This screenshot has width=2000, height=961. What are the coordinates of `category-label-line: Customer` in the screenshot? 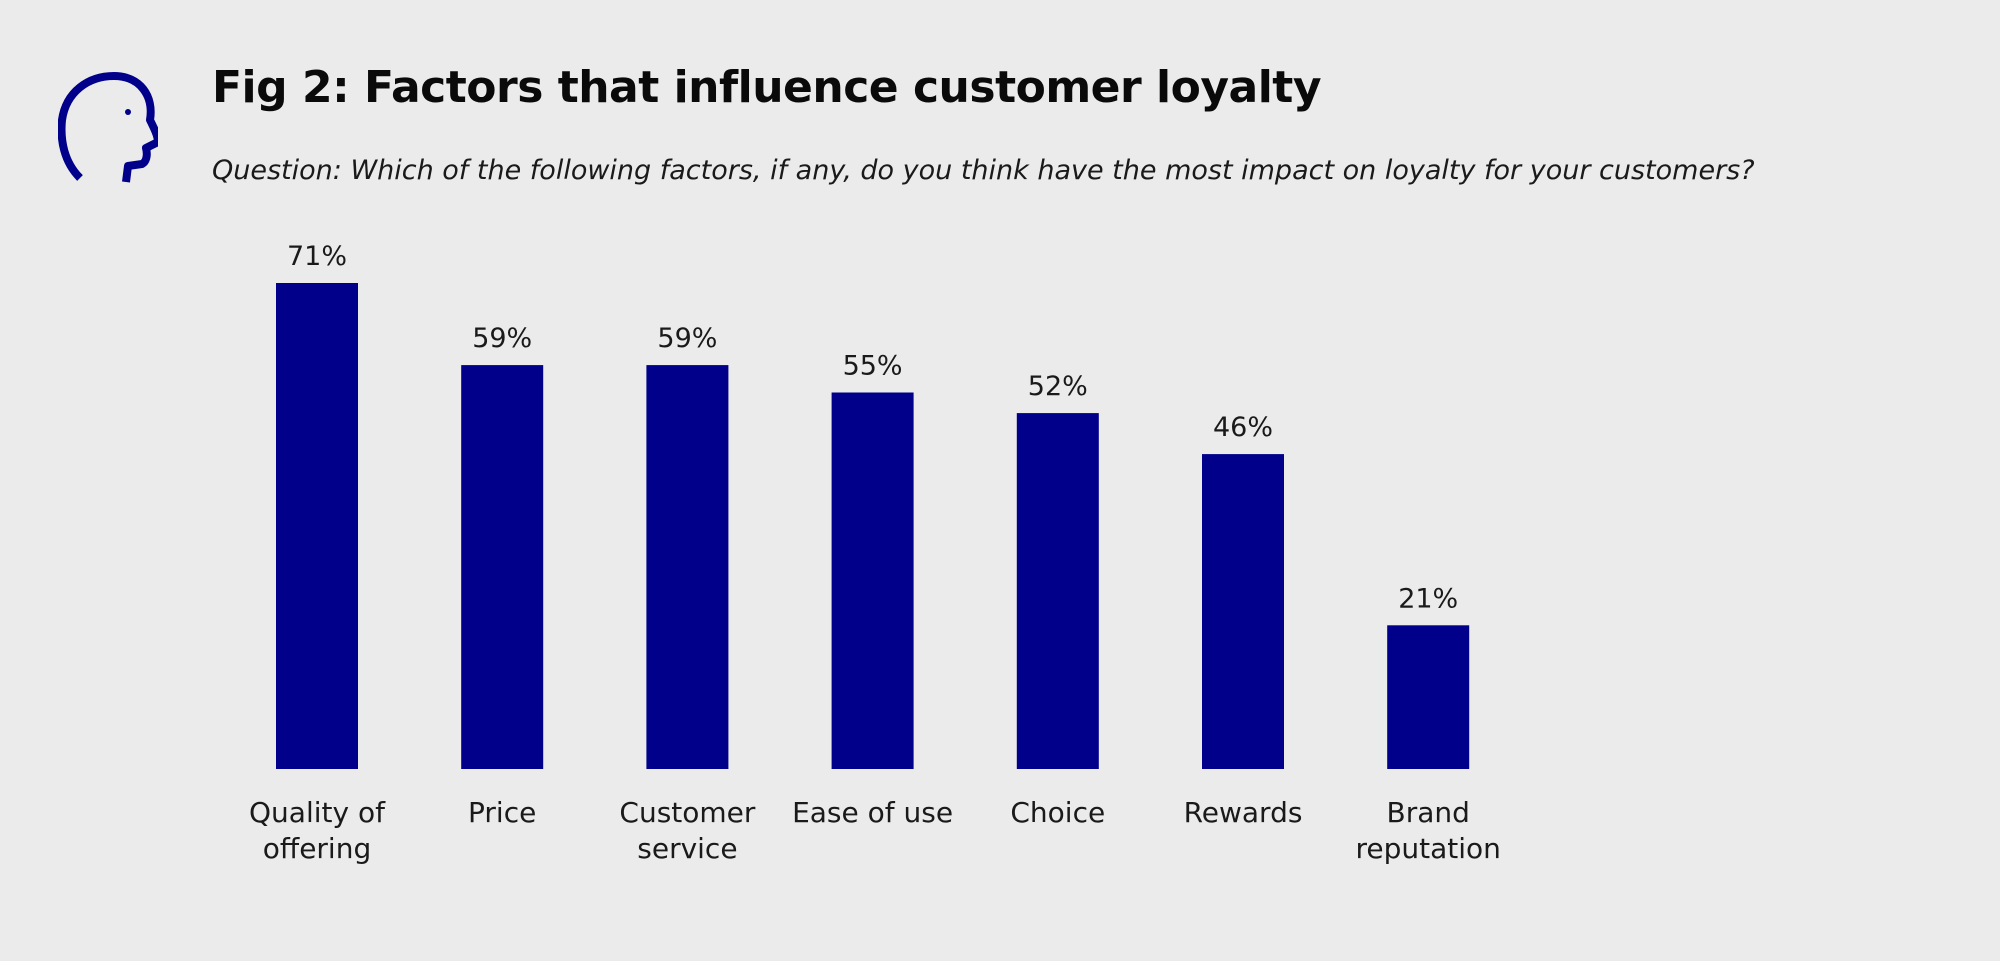 It's located at (687, 812).